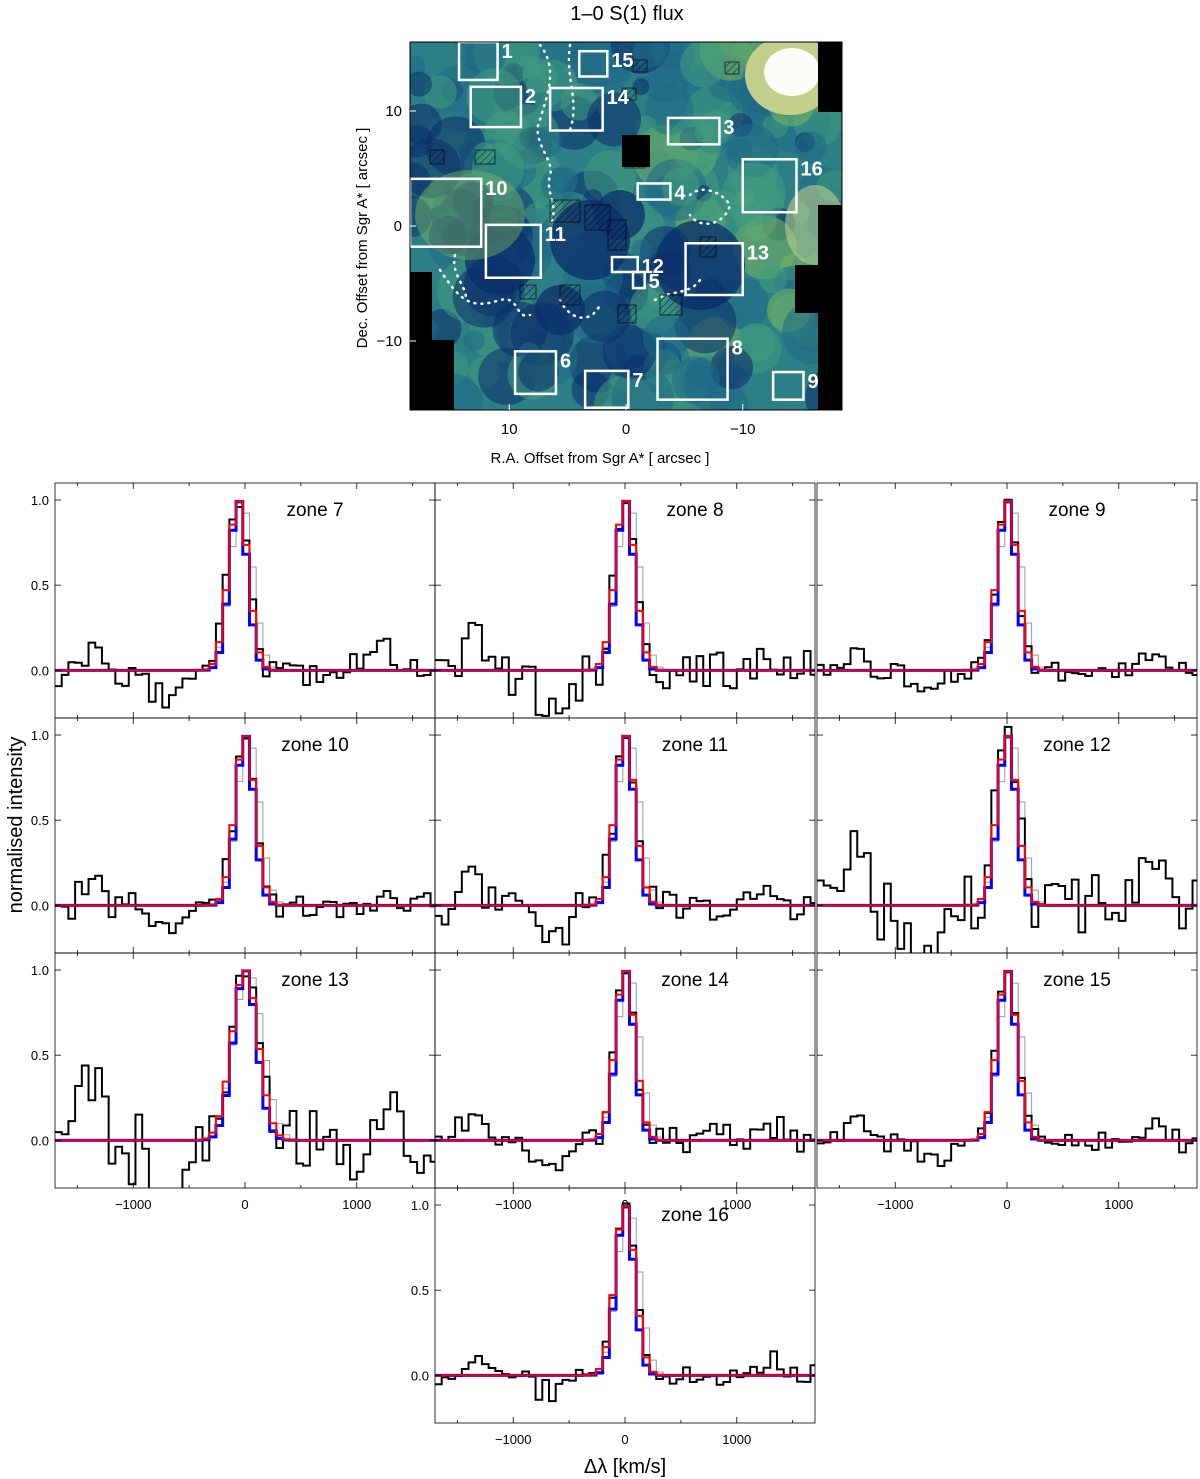 This screenshot has height=1479, width=1200. Describe the element at coordinates (398, 226) in the screenshot. I see `map-ytick-label: 0` at that location.